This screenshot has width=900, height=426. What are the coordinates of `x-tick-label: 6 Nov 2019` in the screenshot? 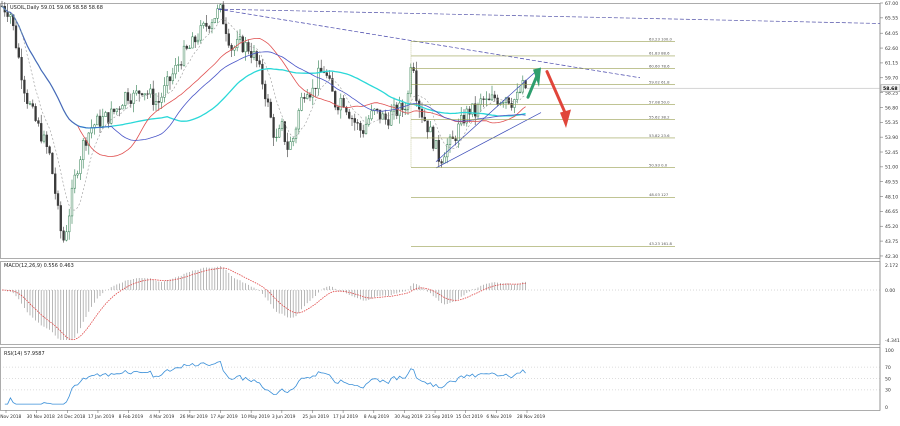 It's located at (499, 417).